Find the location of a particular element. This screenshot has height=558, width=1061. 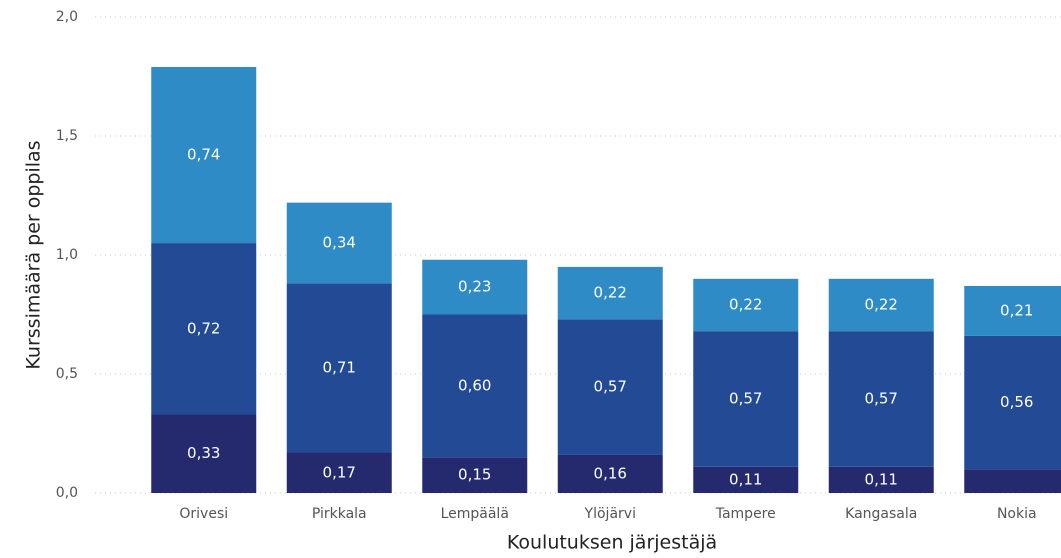

data-label: 0,23 is located at coordinates (474, 287).